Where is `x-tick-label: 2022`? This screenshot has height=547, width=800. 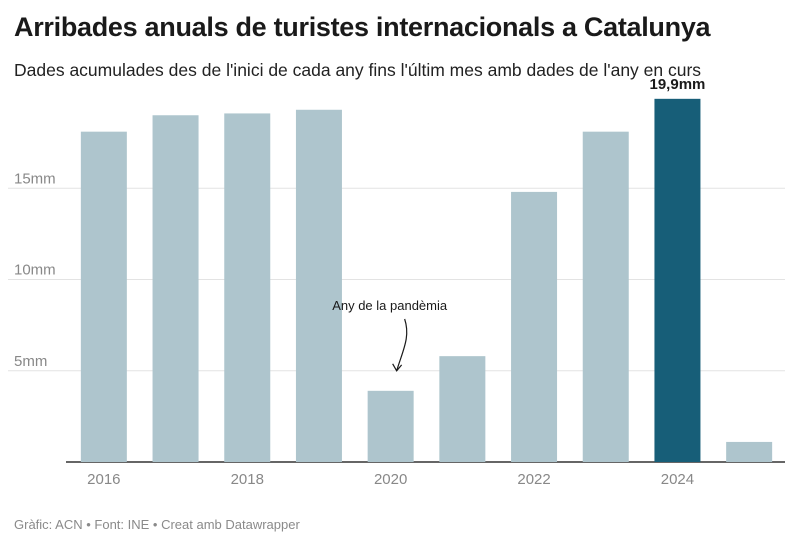 x-tick-label: 2022 is located at coordinates (533, 479).